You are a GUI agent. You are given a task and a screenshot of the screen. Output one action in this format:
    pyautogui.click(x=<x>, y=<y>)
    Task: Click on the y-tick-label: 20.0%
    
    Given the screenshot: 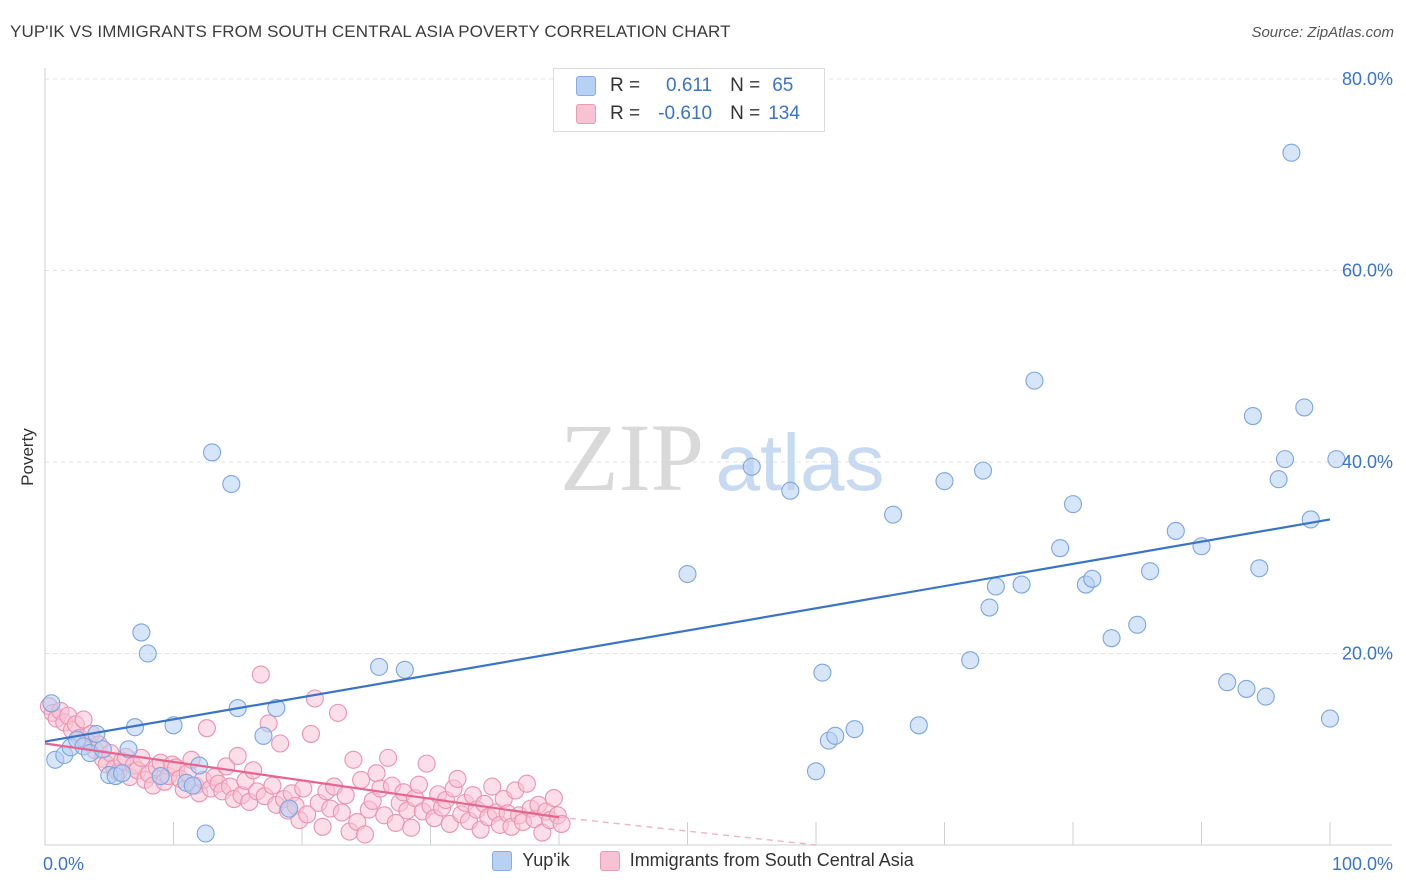 What is the action you would take?
    pyautogui.click(x=1367, y=654)
    